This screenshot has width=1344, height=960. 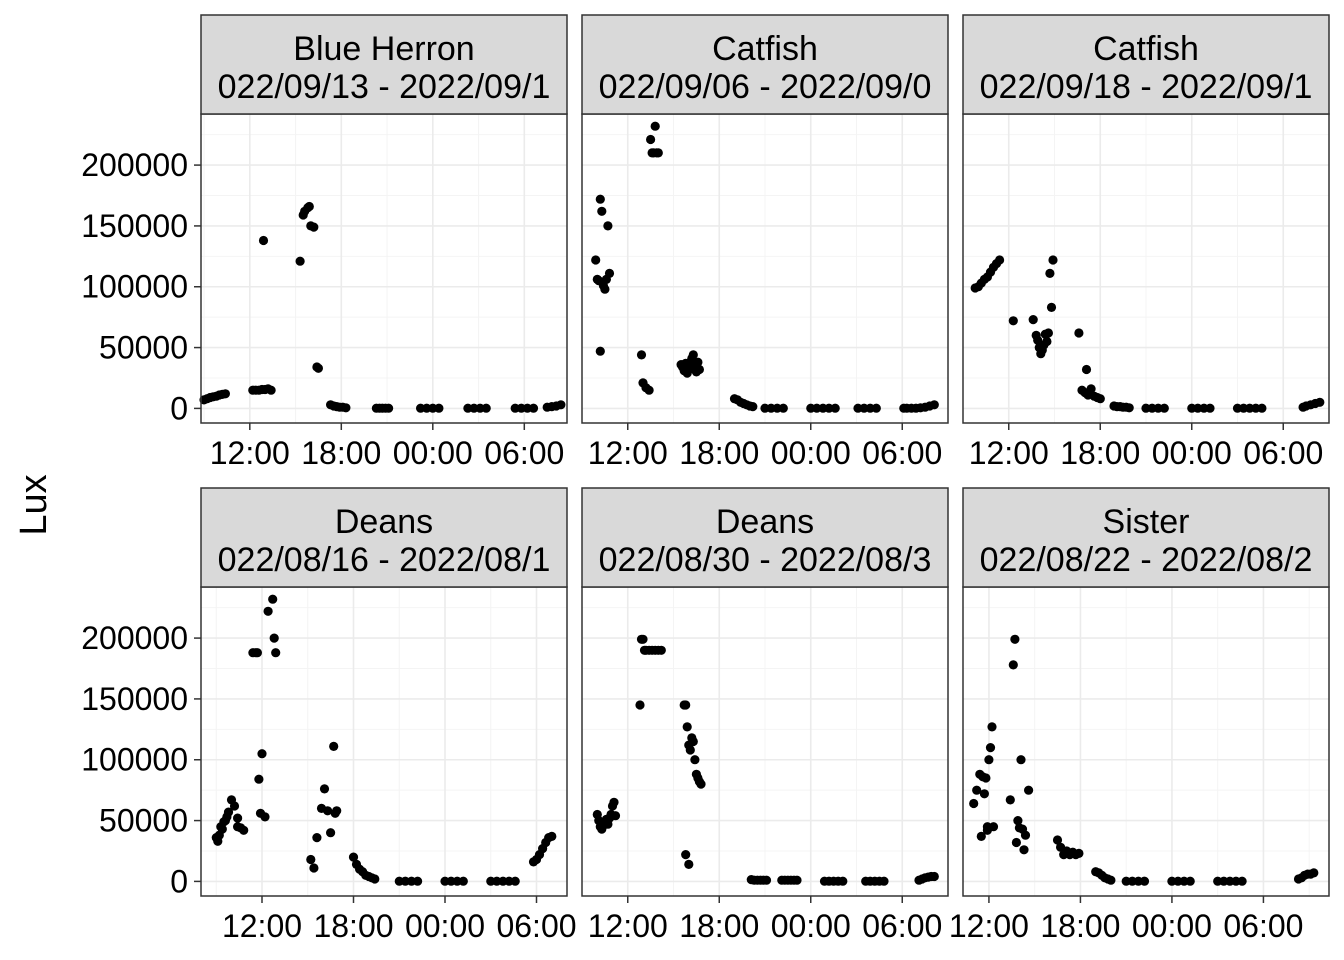 I want to click on y-tick-label: 150000, so click(x=134, y=226).